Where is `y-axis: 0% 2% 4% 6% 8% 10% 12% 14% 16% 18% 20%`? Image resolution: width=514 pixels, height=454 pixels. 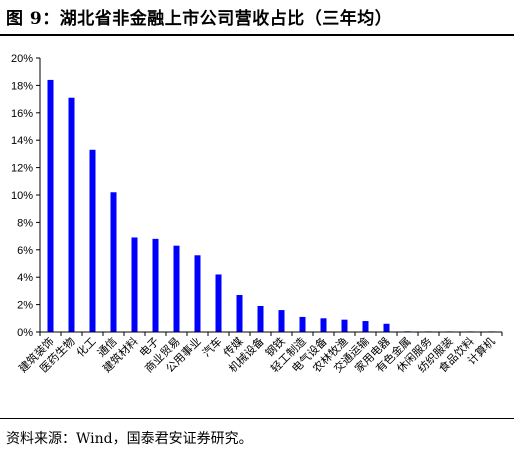 y-axis: 0% 2% 4% 6% 8% 10% 12% 14% 16% 18% 20% is located at coordinates (26, 196).